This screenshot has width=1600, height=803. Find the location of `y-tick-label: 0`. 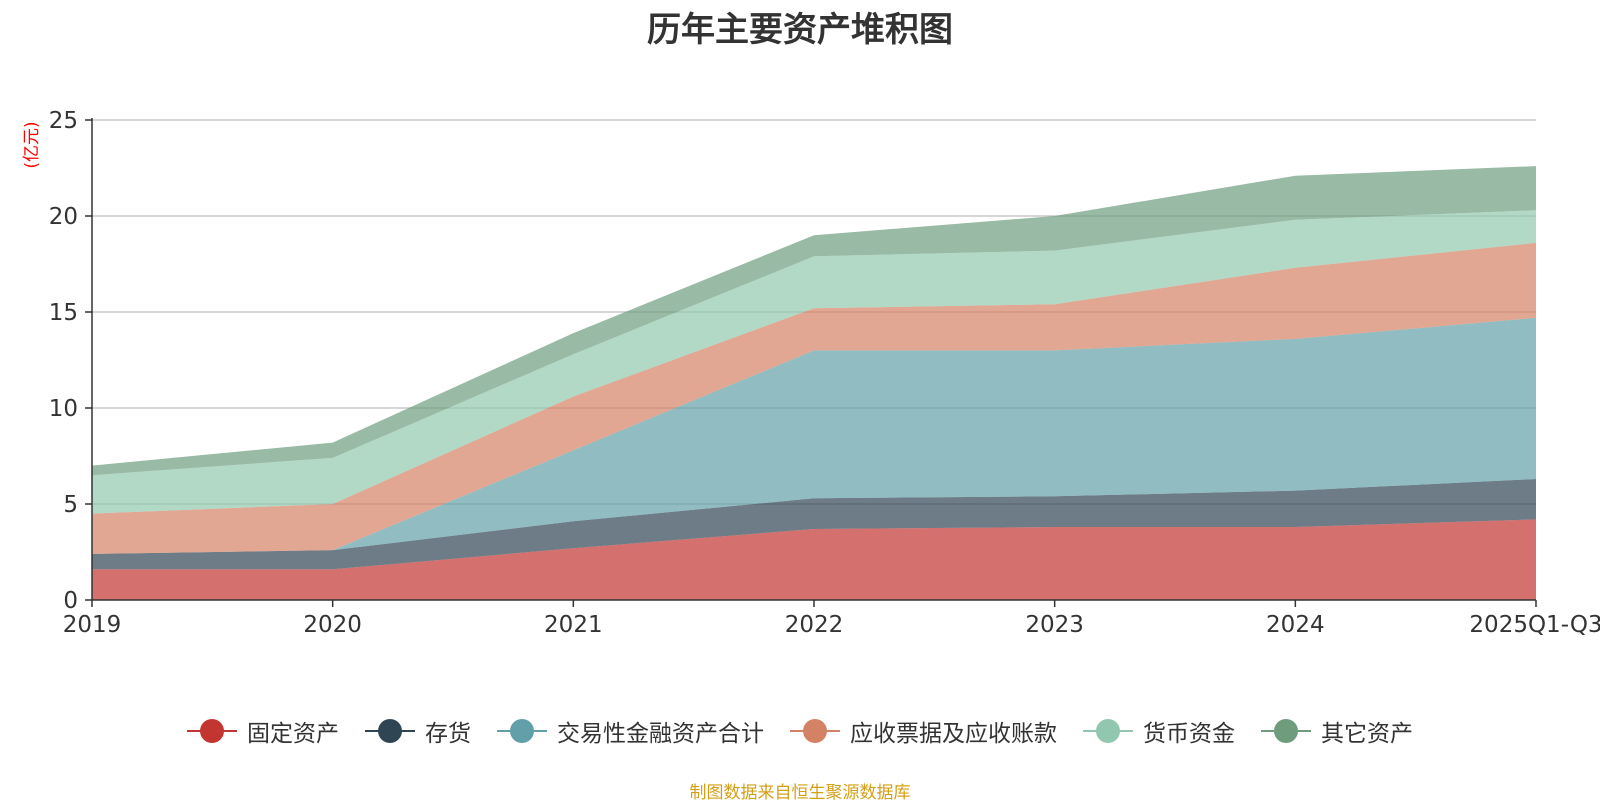

y-tick-label: 0 is located at coordinates (70, 601).